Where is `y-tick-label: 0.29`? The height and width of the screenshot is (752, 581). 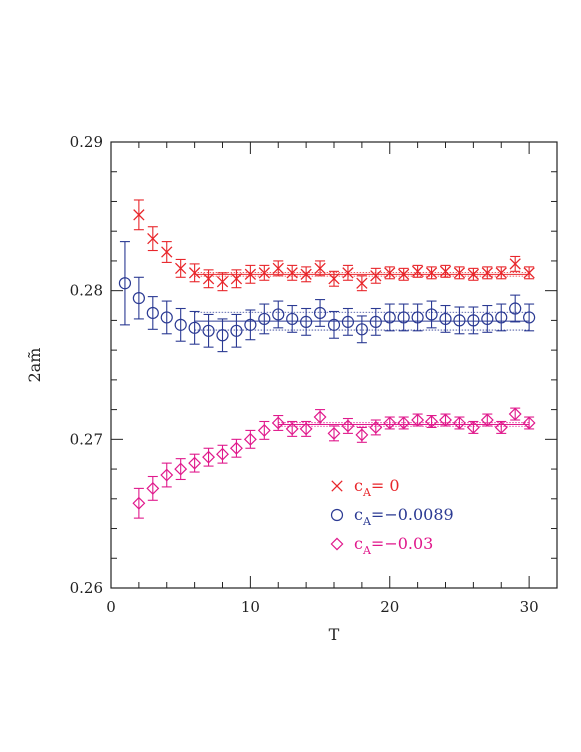
y-tick-label: 0.29 is located at coordinates (86, 142).